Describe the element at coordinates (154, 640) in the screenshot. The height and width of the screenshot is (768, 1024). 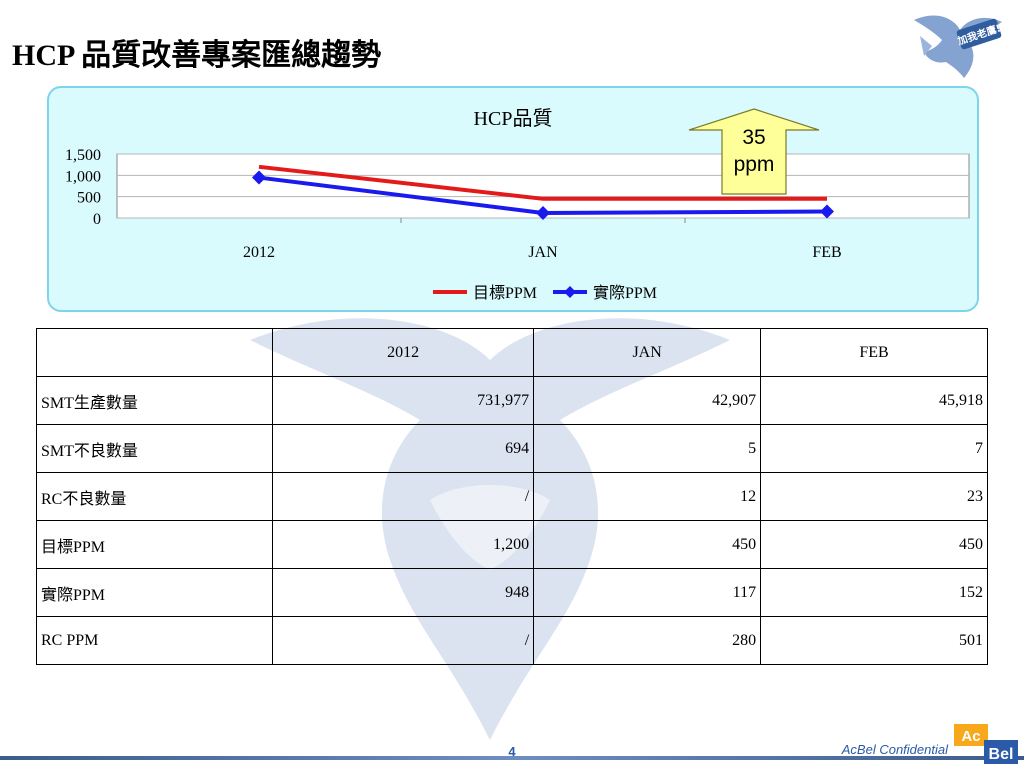
I see `table-row-label: RC PPM` at that location.